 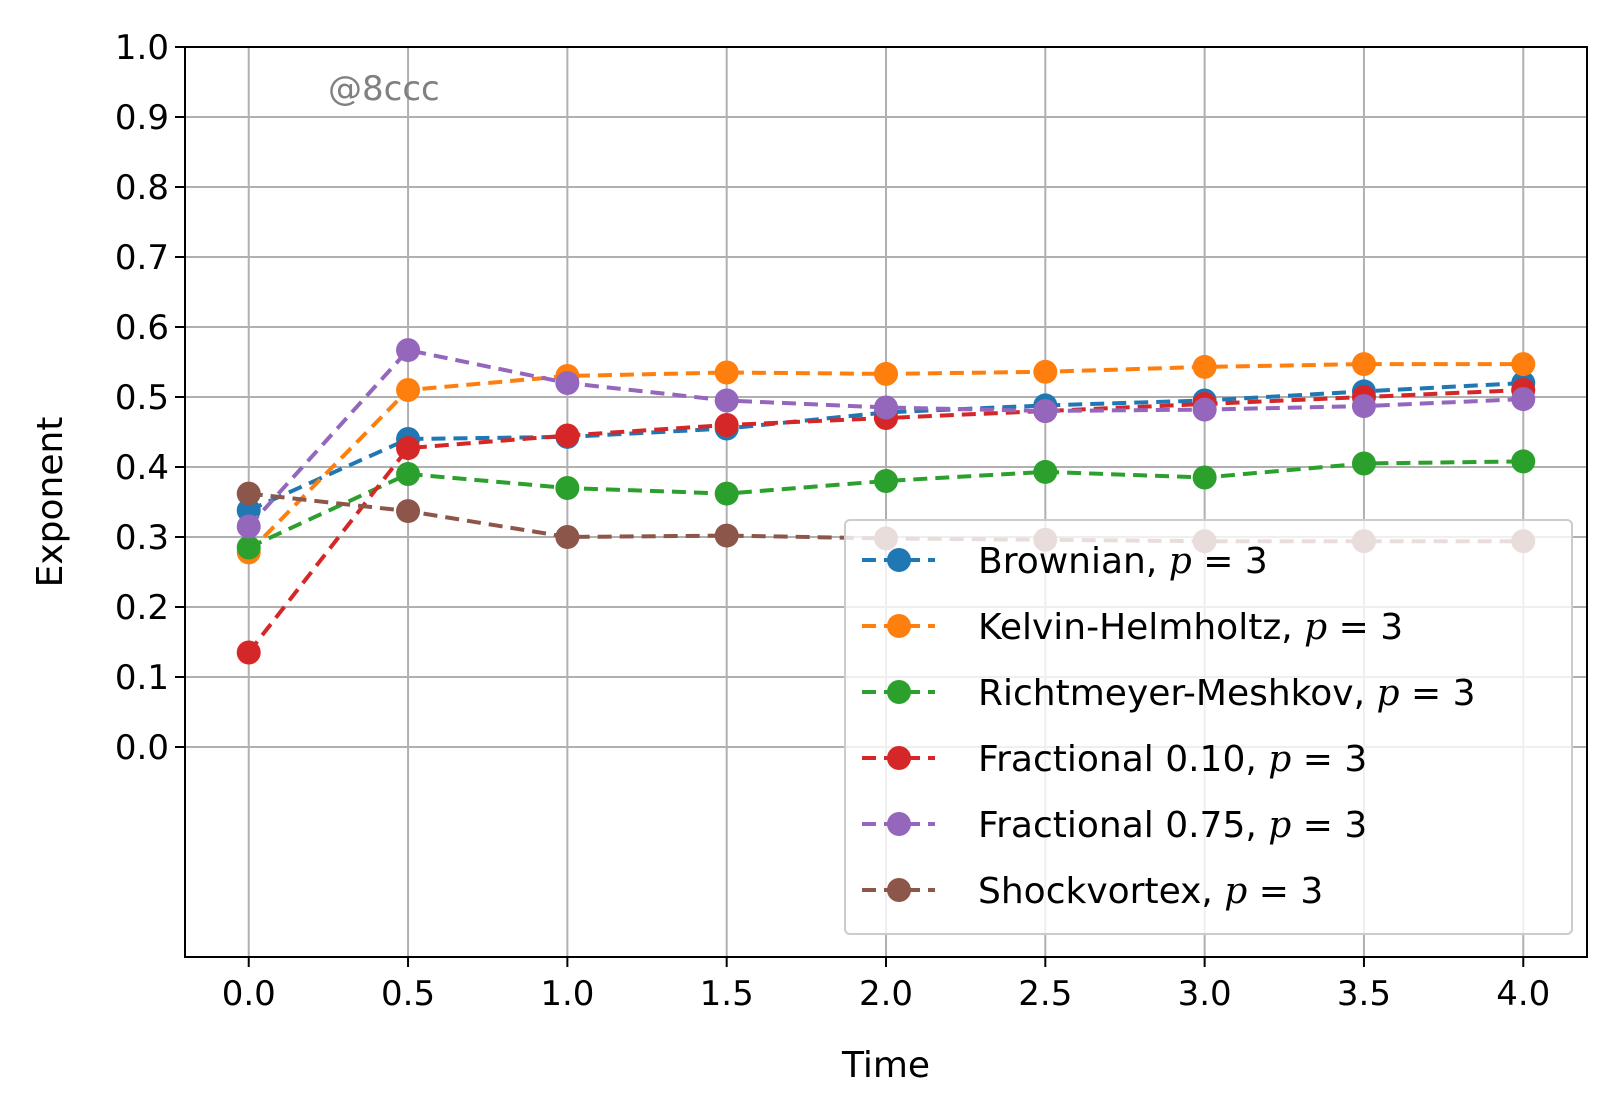 What do you see at coordinates (142, 608) in the screenshot?
I see `y-tick-label: 0.2` at bounding box center [142, 608].